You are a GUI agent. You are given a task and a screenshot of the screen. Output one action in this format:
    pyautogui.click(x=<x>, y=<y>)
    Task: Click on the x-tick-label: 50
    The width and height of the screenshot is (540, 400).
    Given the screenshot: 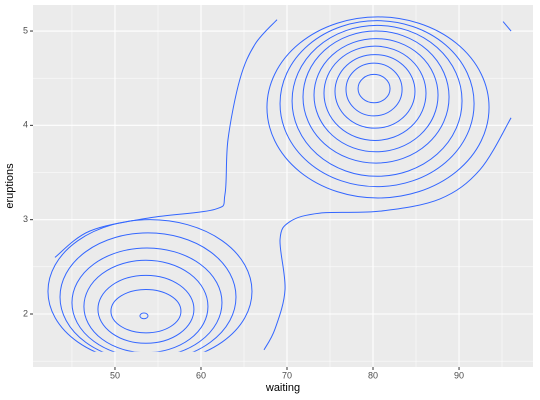 What is the action you would take?
    pyautogui.click(x=115, y=375)
    